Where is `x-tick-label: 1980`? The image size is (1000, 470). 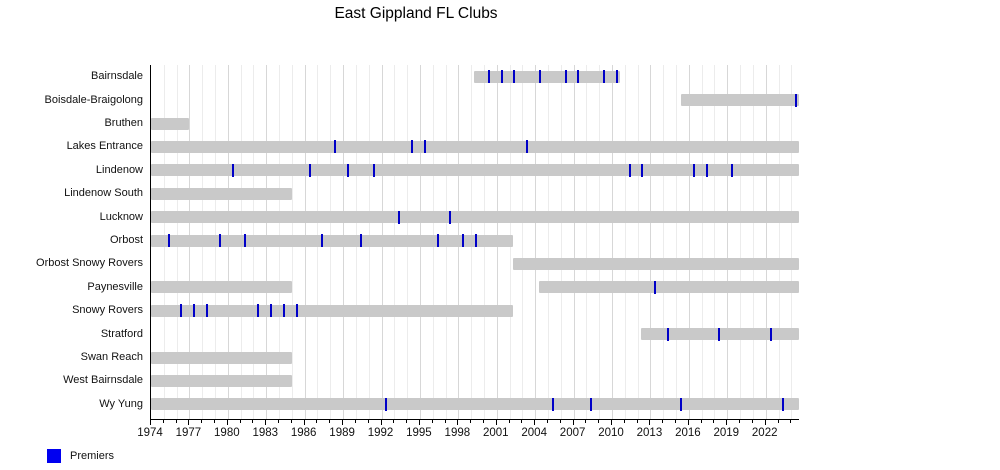 x-tick-label: 1980 is located at coordinates (227, 433).